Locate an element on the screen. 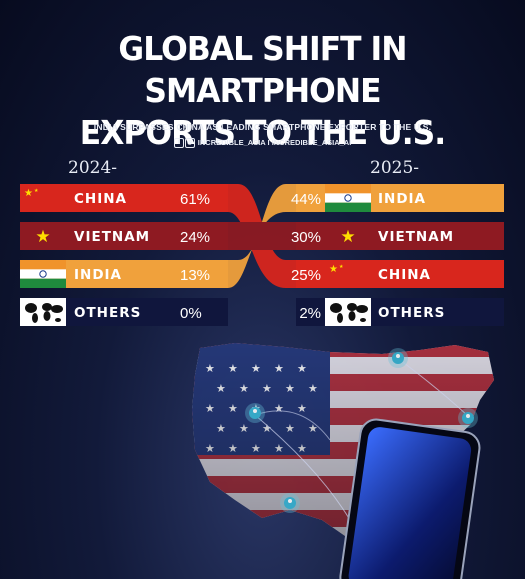 This screenshot has height=579, width=525. instagram-icon: ◎ is located at coordinates (189, 143).